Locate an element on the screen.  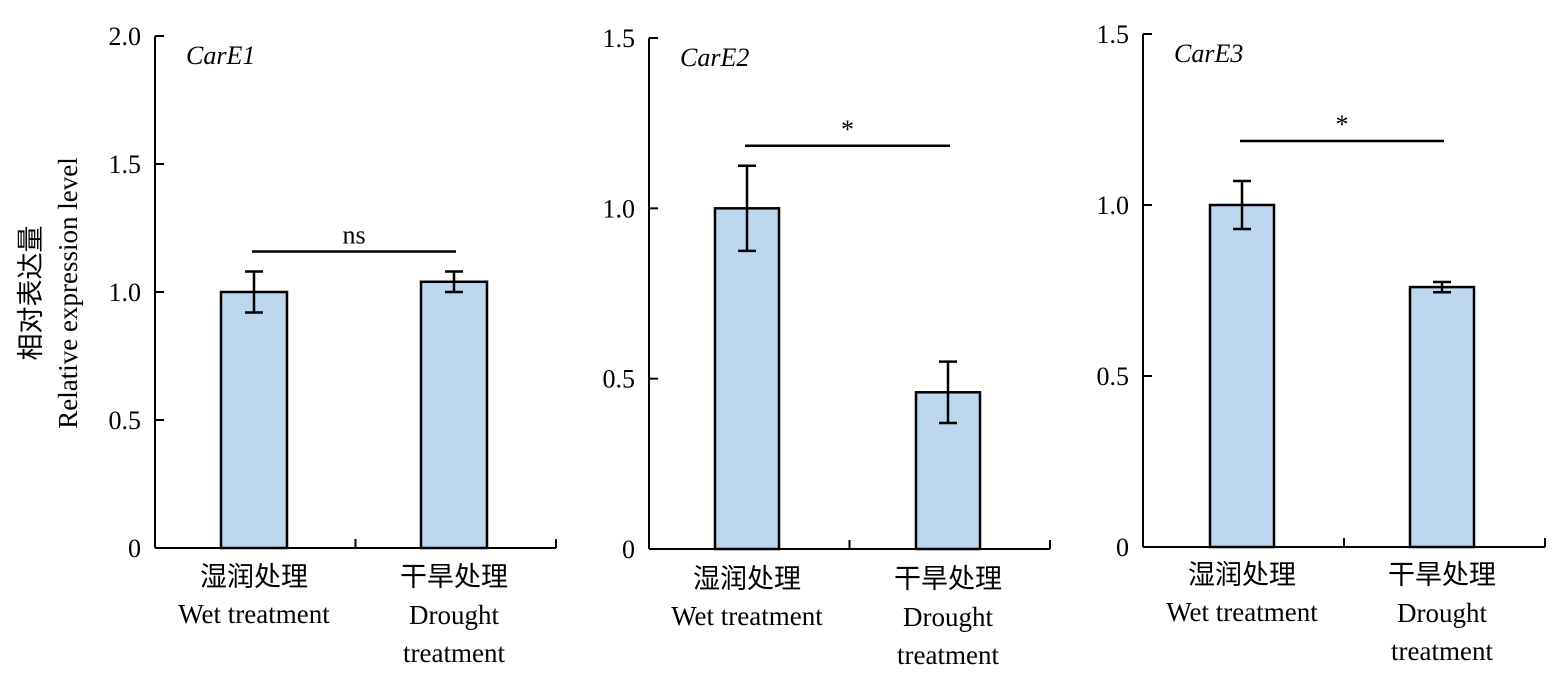
panel-title: CarE3 is located at coordinates (1208, 53).